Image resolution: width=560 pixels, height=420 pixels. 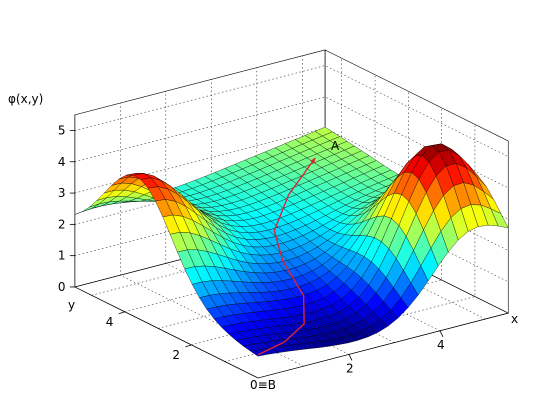 I want to click on z-tick-label: 5, so click(x=62, y=130).